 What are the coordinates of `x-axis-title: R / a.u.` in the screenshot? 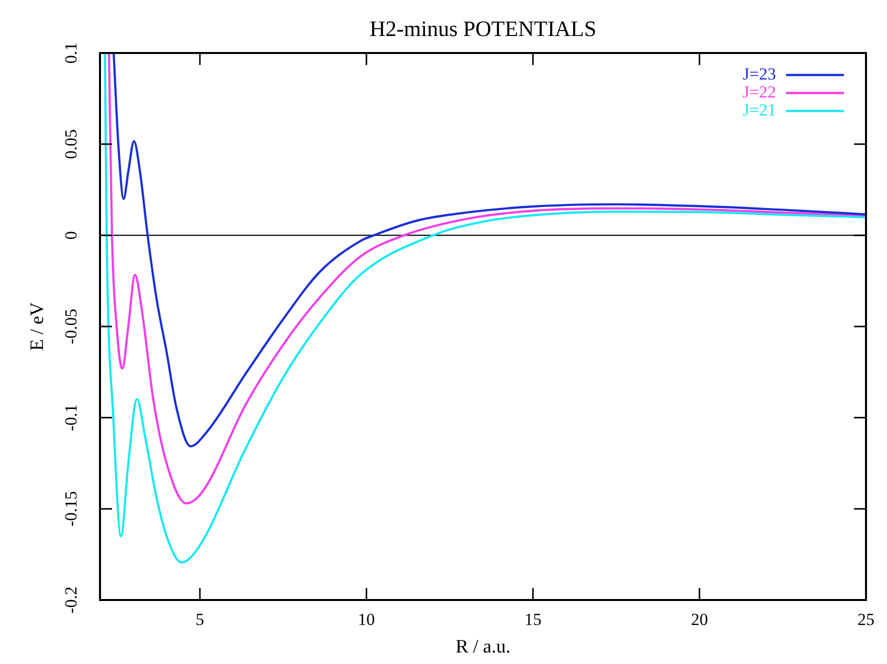 It's located at (483, 647).